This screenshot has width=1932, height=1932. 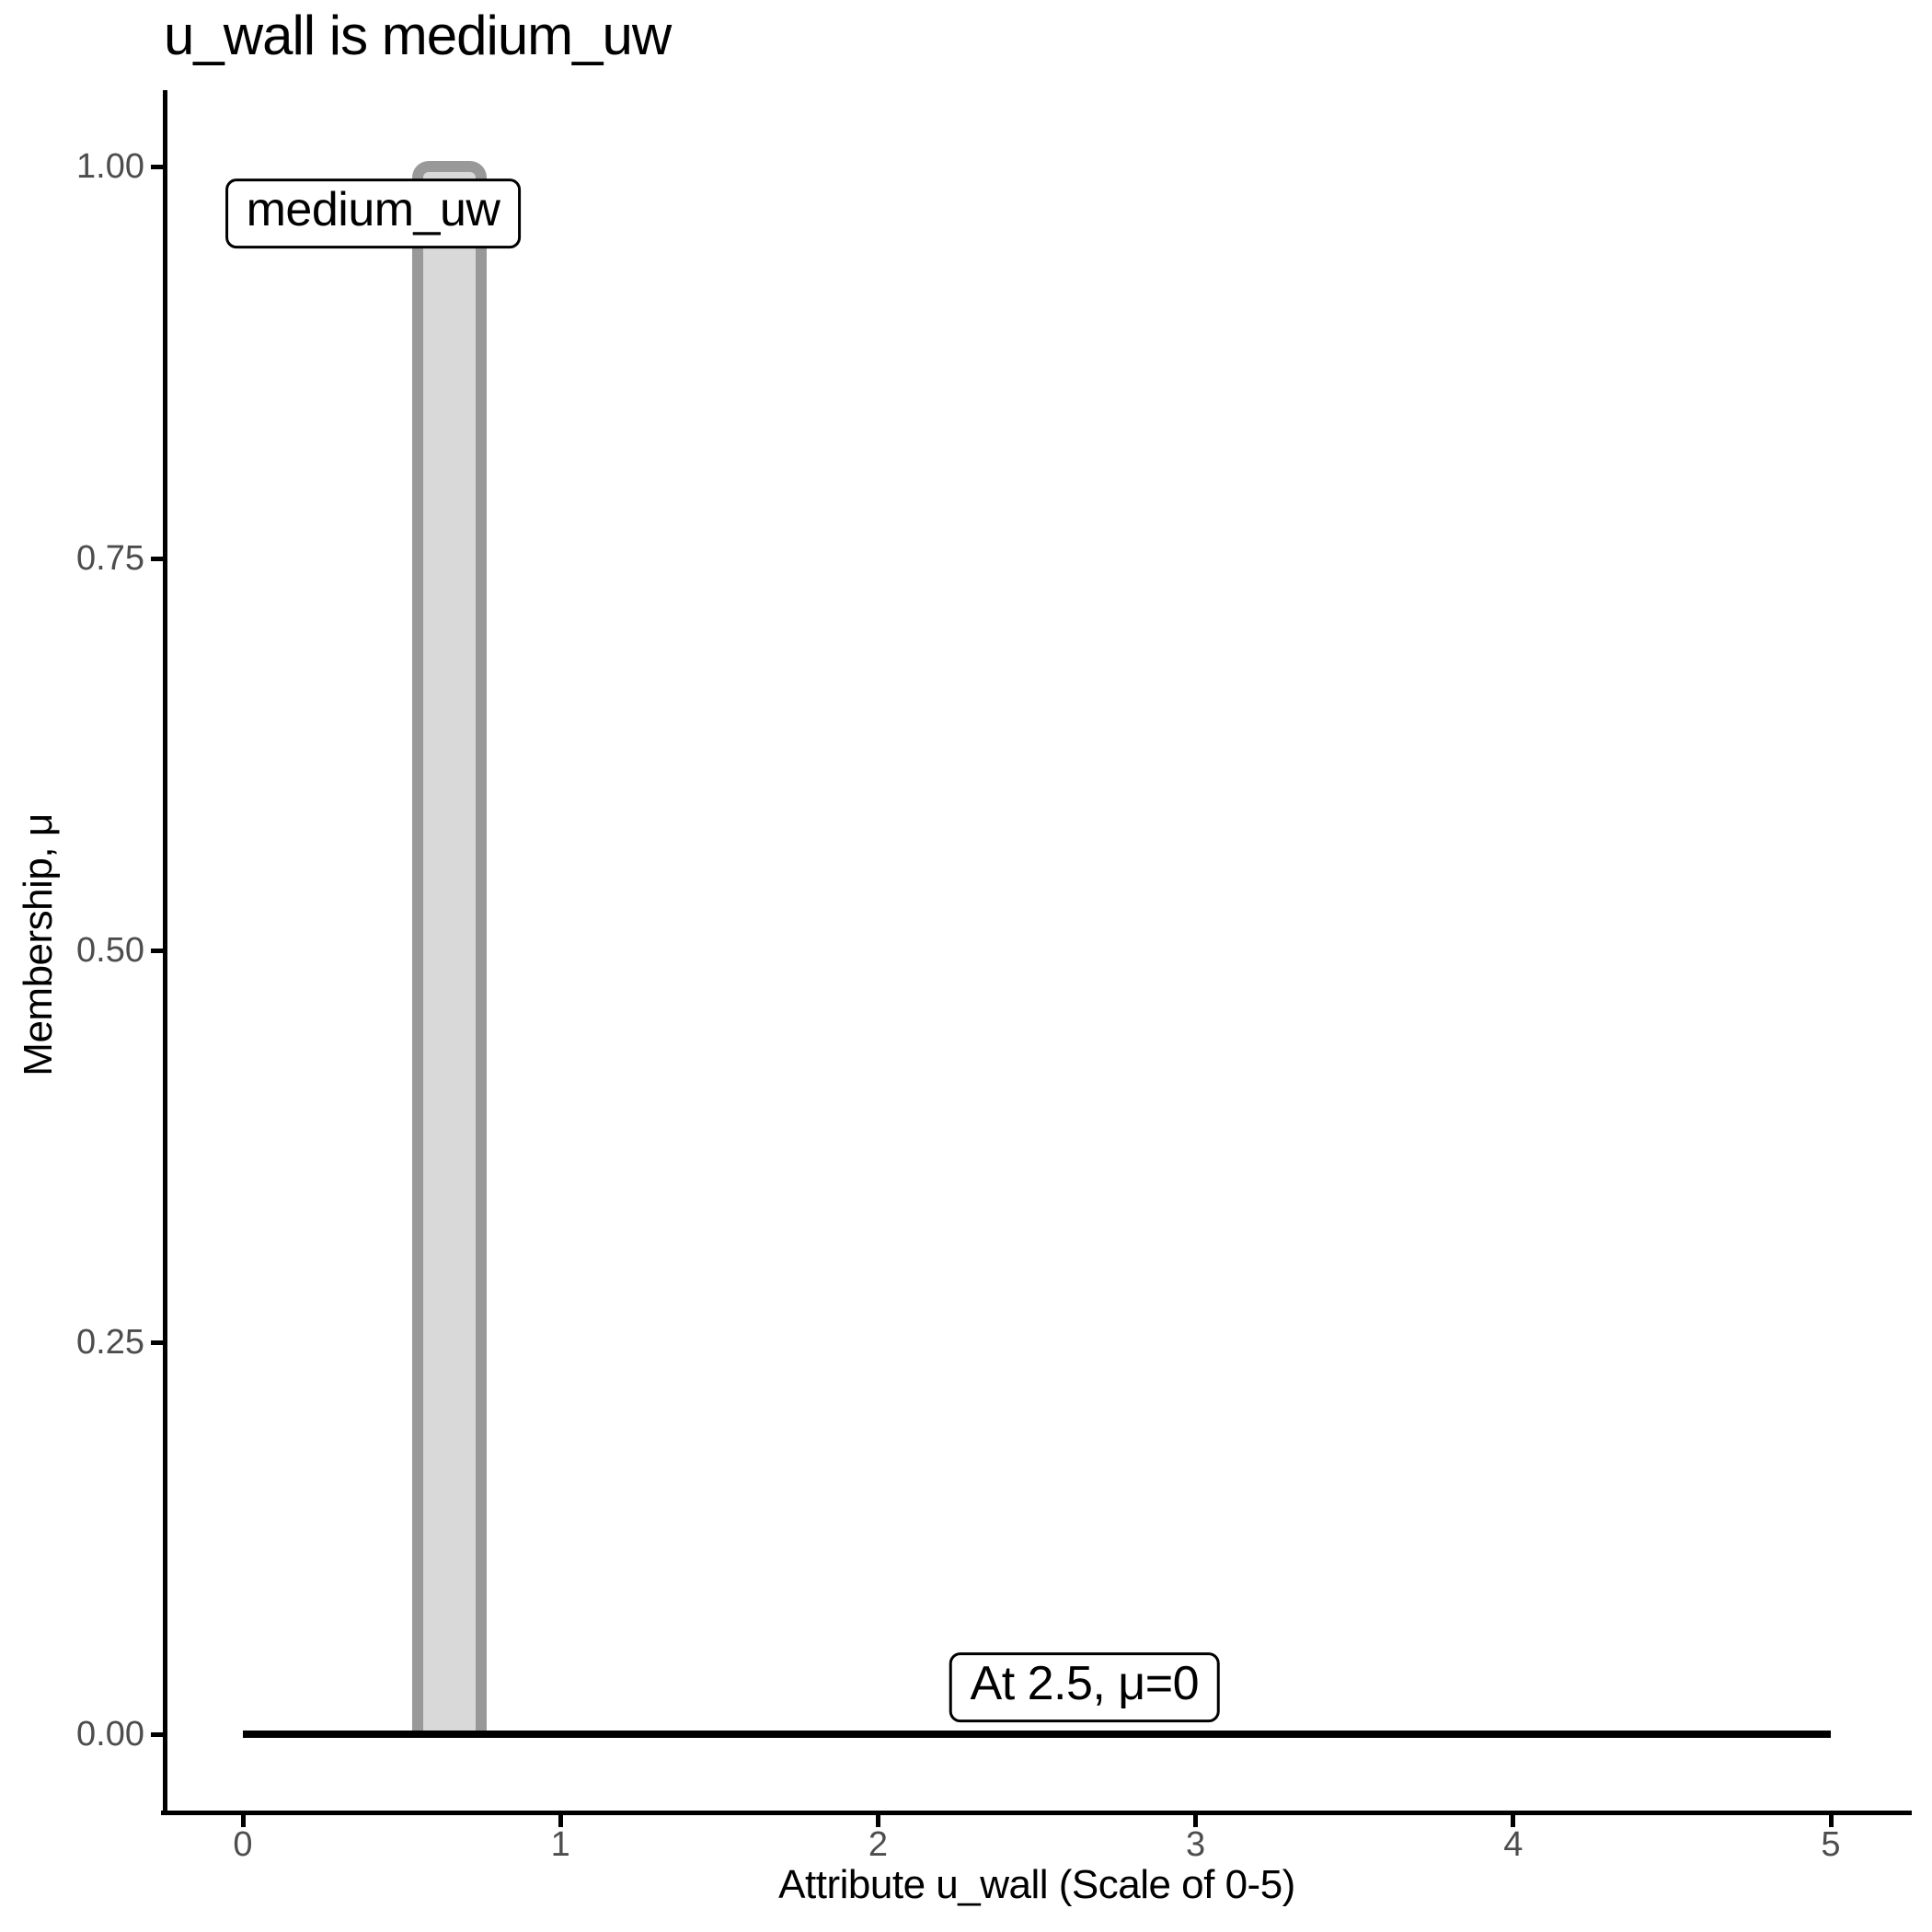 I want to click on annotation-label: At 2.5, μ=0, so click(x=1085, y=1686).